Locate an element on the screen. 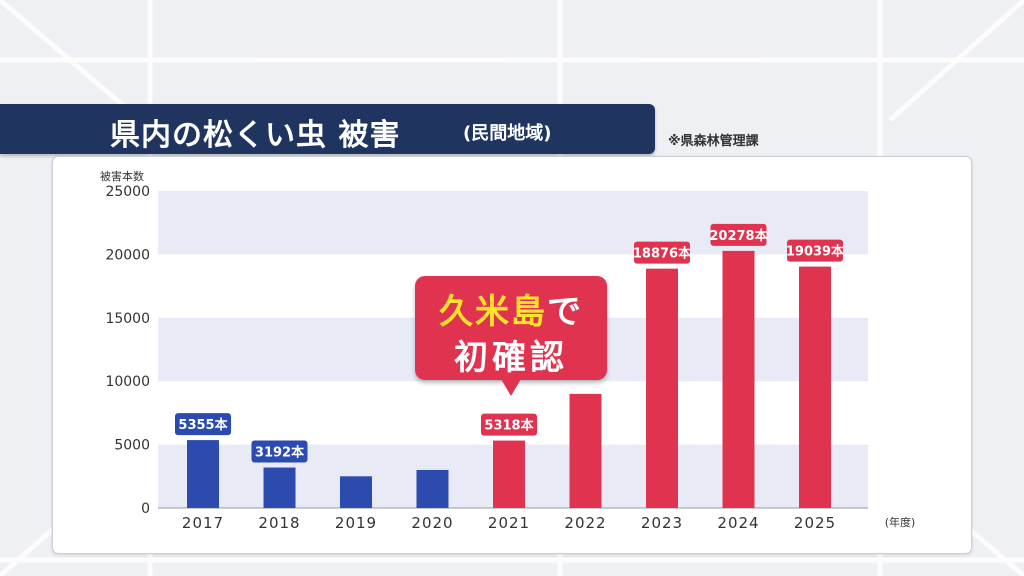 The width and height of the screenshot is (1024, 576). y-tick-label: 5000 is located at coordinates (132, 446).